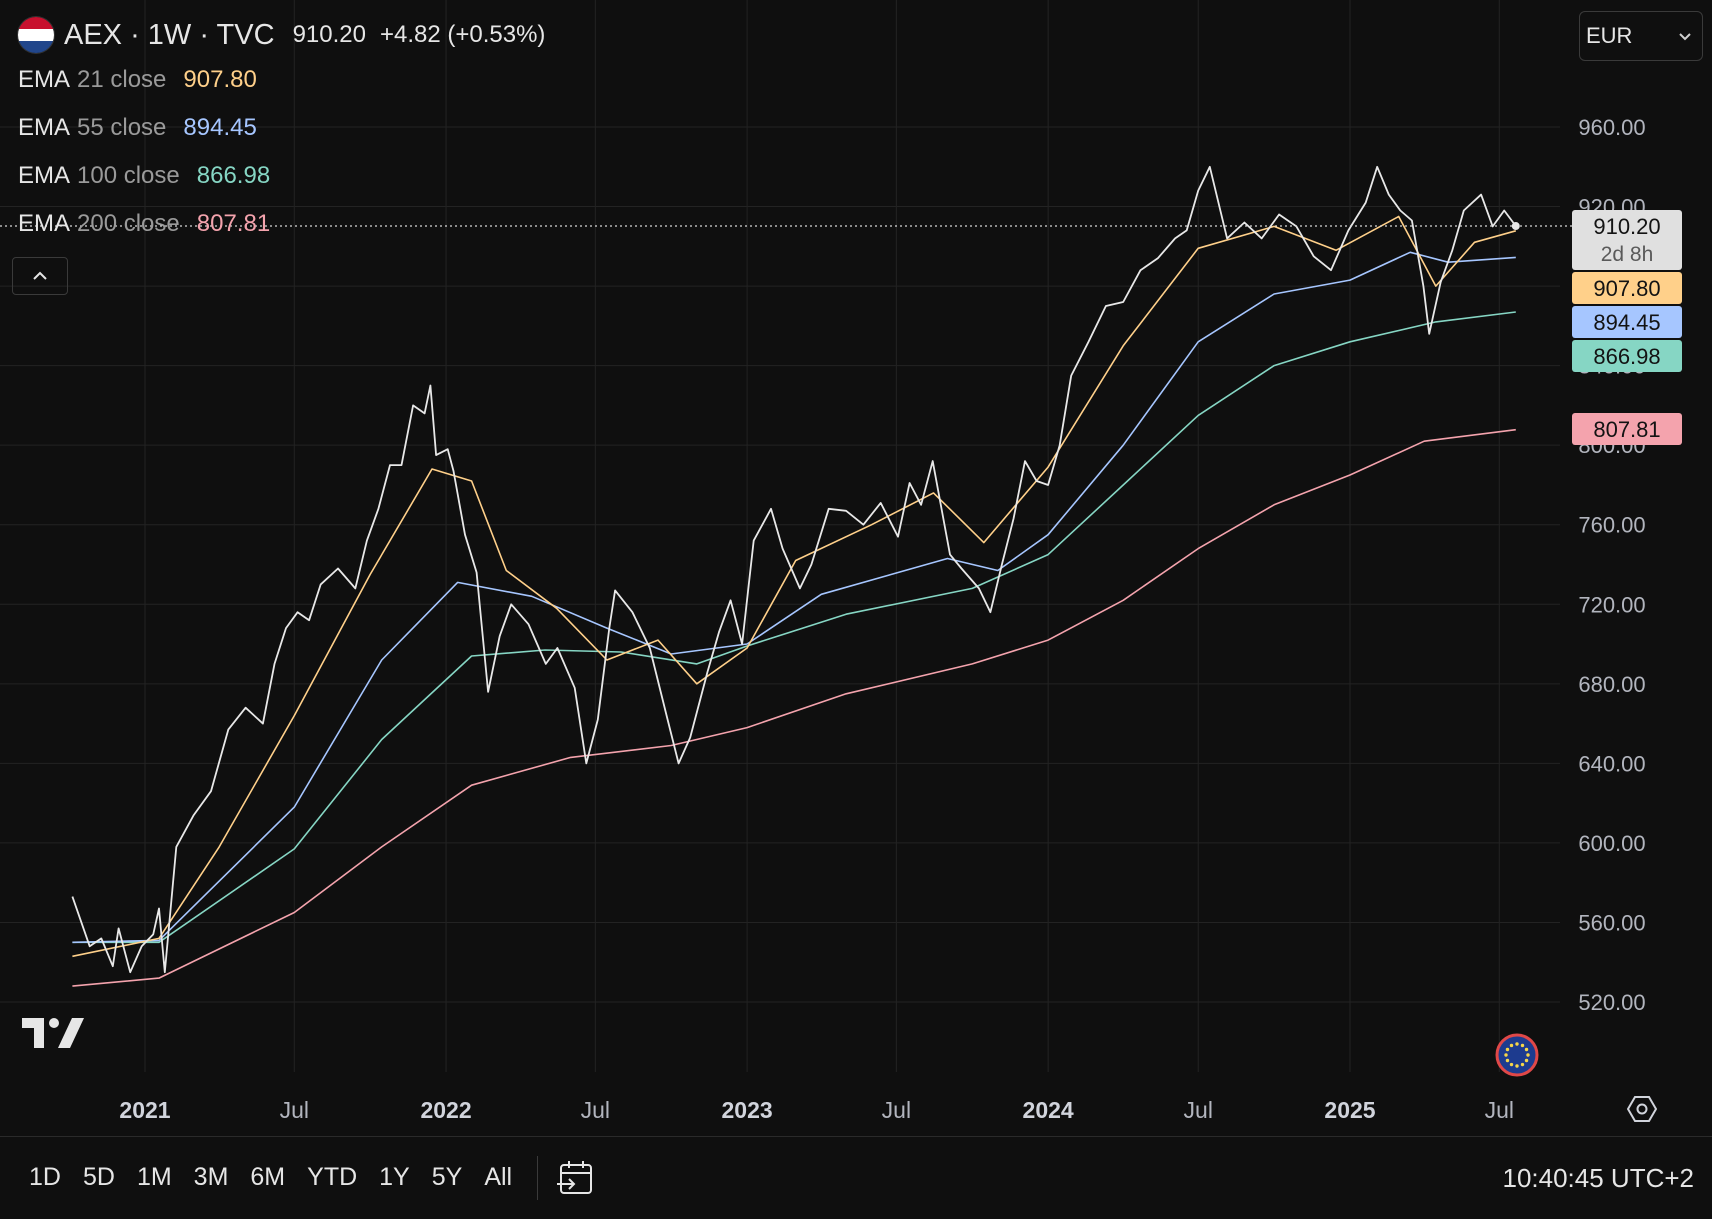 The height and width of the screenshot is (1219, 1712). I want to click on ema-price-tag-value: 907.80, so click(1626, 288).